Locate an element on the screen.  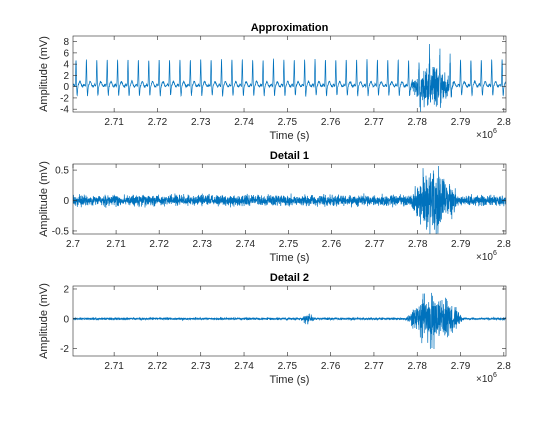
chart-title: Approximation is located at coordinates (290, 28).